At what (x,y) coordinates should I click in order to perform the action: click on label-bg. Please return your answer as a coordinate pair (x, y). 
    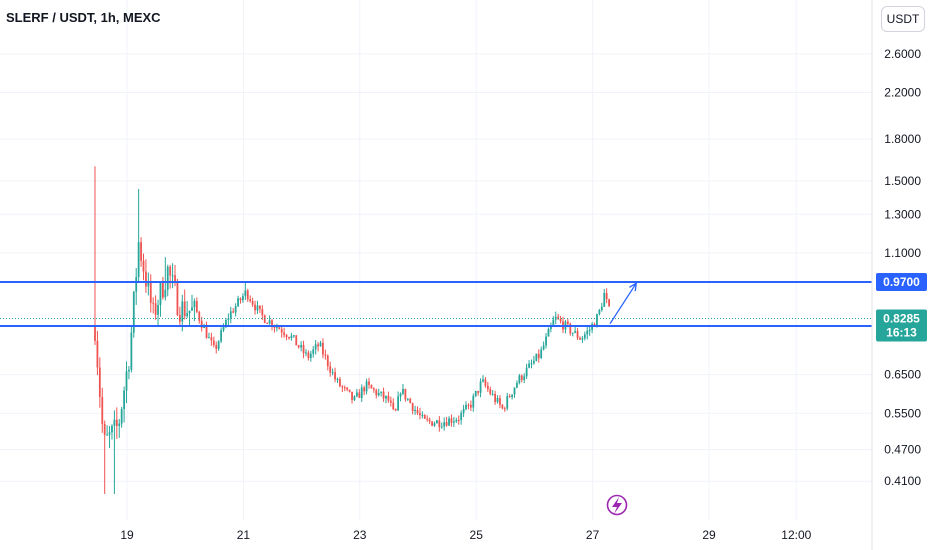
    Looking at the image, I should click on (901, 325).